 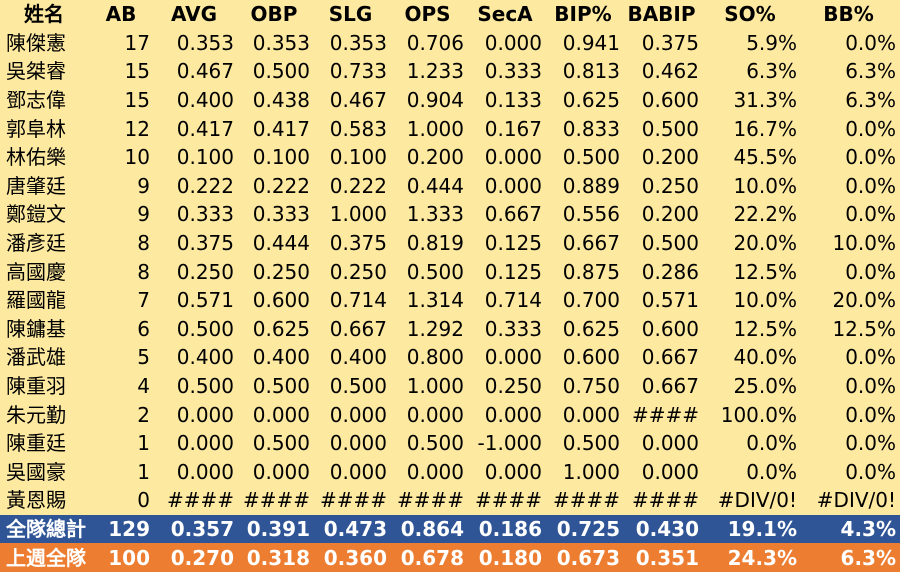 I want to click on stat-cell: 5.9%, so click(x=752, y=43).